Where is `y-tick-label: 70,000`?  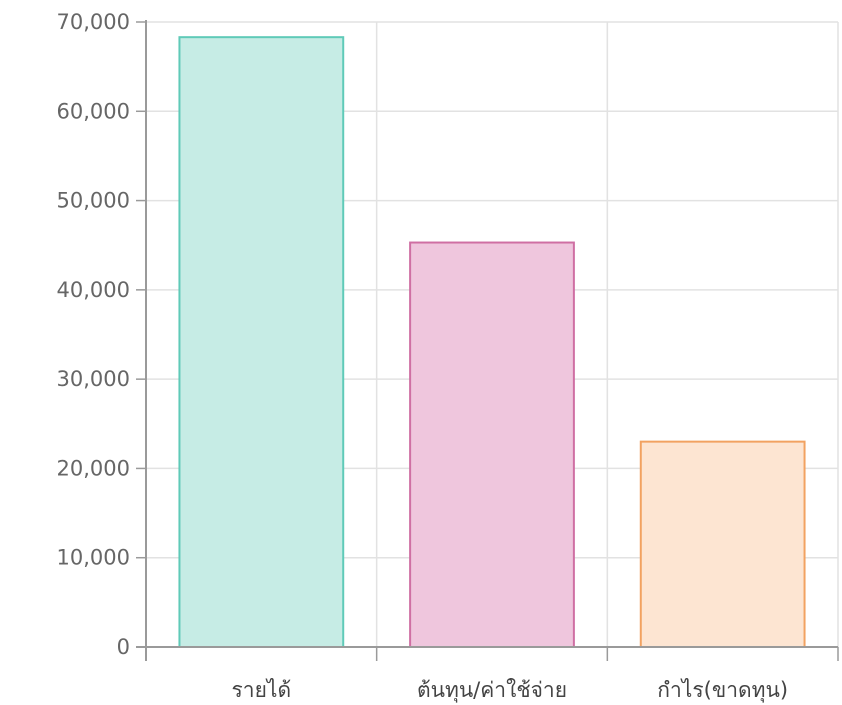
y-tick-label: 70,000 is located at coordinates (93, 22).